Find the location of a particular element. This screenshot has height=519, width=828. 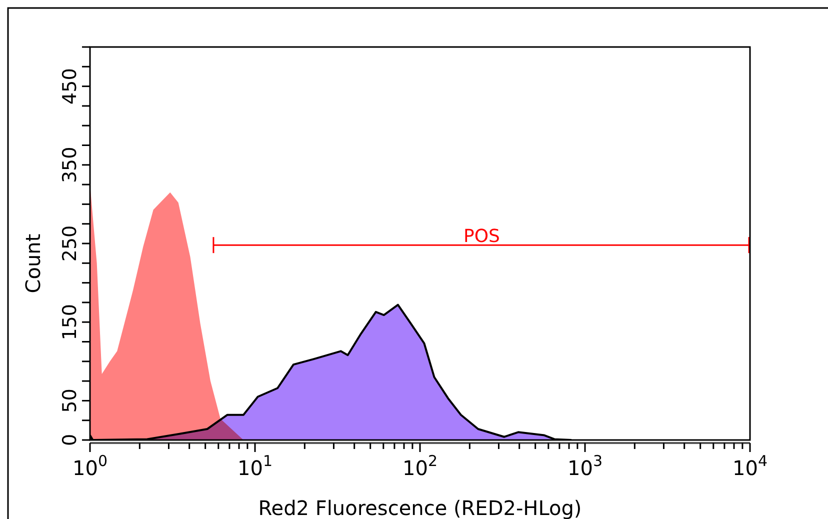

x-tick-label: 10$^{3}$ is located at coordinates (585, 466).